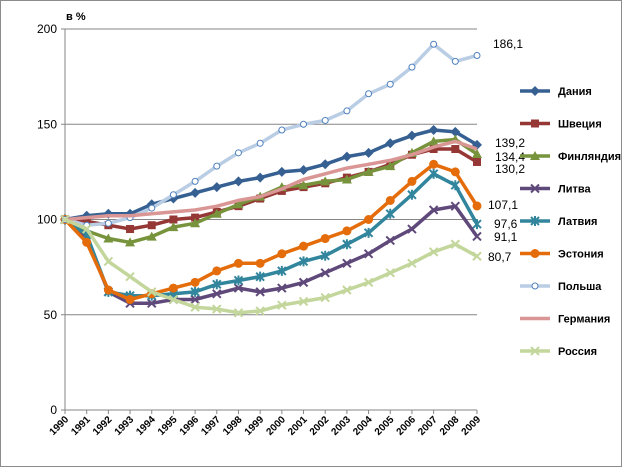 Image resolution: width=622 pixels, height=467 pixels. What do you see at coordinates (575, 92) in the screenshot?
I see `legend-label: Дания` at bounding box center [575, 92].